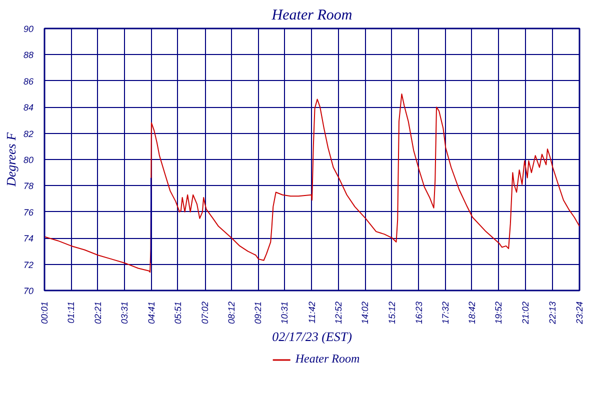 This screenshot has width=600, height=400. What do you see at coordinates (471, 312) in the screenshot?
I see `x-tick-label: 18:42` at bounding box center [471, 312].